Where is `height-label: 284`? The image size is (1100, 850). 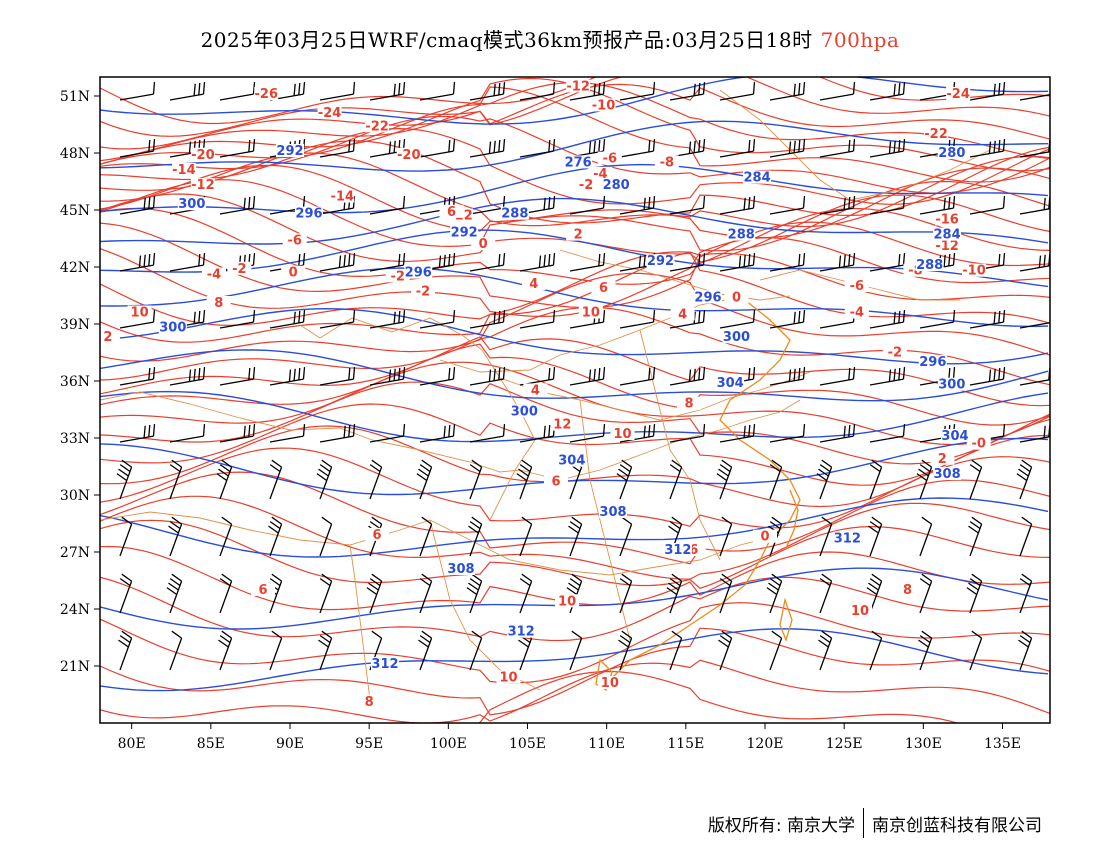 height-label: 284 is located at coordinates (757, 178).